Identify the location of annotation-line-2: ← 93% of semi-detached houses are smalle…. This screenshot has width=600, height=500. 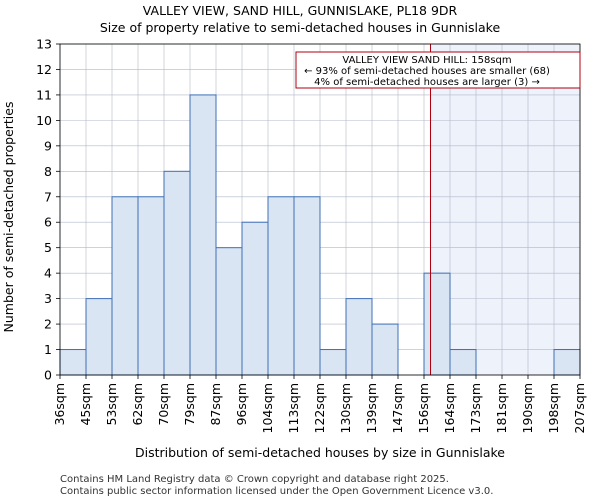
(427, 71).